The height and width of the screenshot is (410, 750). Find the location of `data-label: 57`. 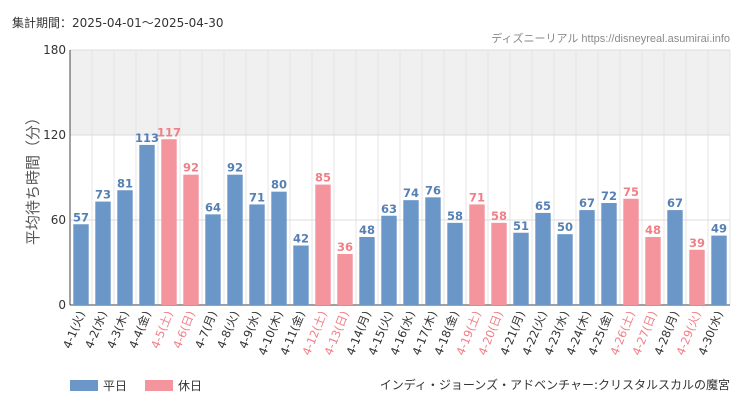

data-label: 57 is located at coordinates (81, 217).